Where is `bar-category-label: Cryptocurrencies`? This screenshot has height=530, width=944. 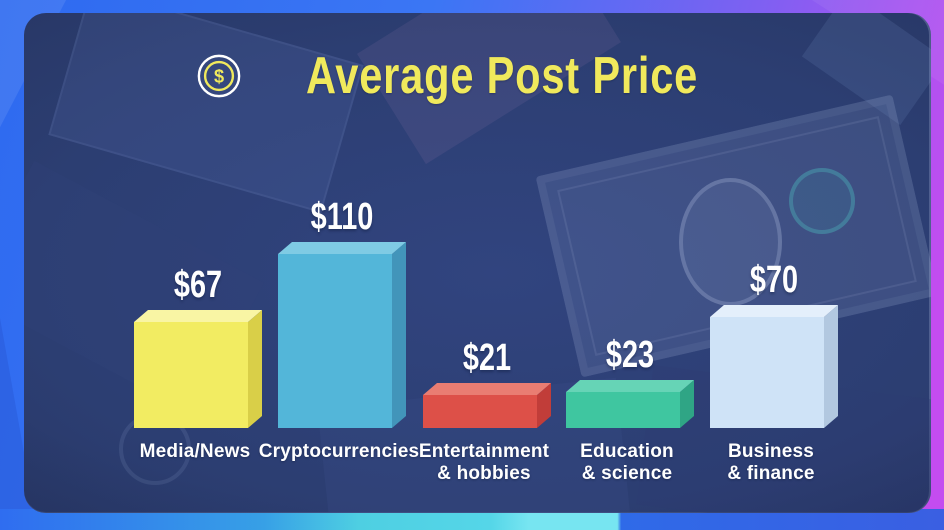
bar-category-label: Cryptocurrencies is located at coordinates (339, 451).